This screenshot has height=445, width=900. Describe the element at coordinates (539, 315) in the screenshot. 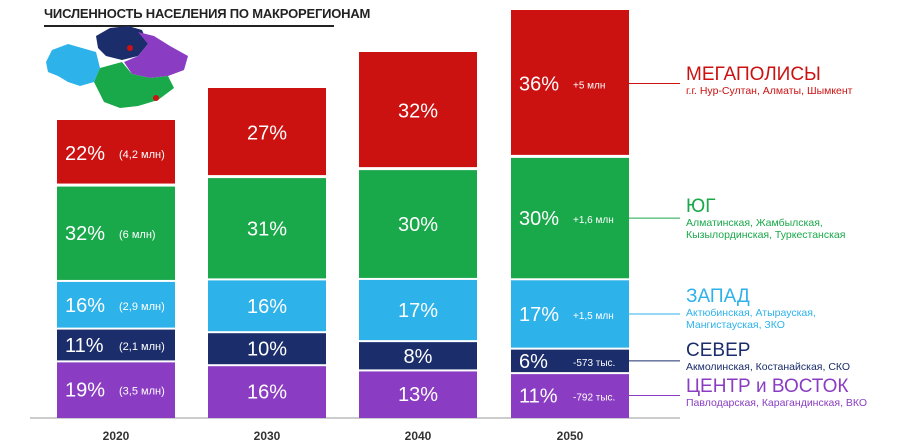

I see `data-label-west-2050: 17%` at that location.